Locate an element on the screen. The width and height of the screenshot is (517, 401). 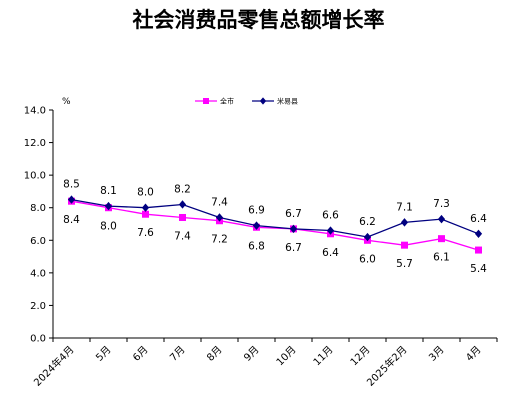
data-label: 7.3 is located at coordinates (441, 204).